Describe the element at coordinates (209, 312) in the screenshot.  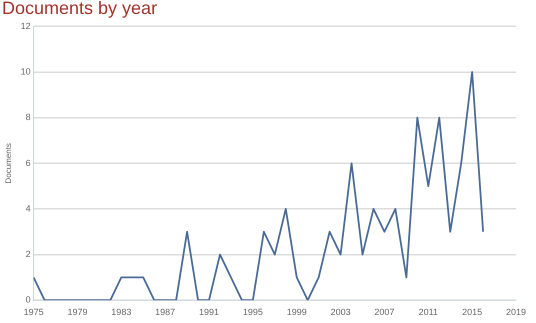
I see `x-tick-label: 1991` at that location.